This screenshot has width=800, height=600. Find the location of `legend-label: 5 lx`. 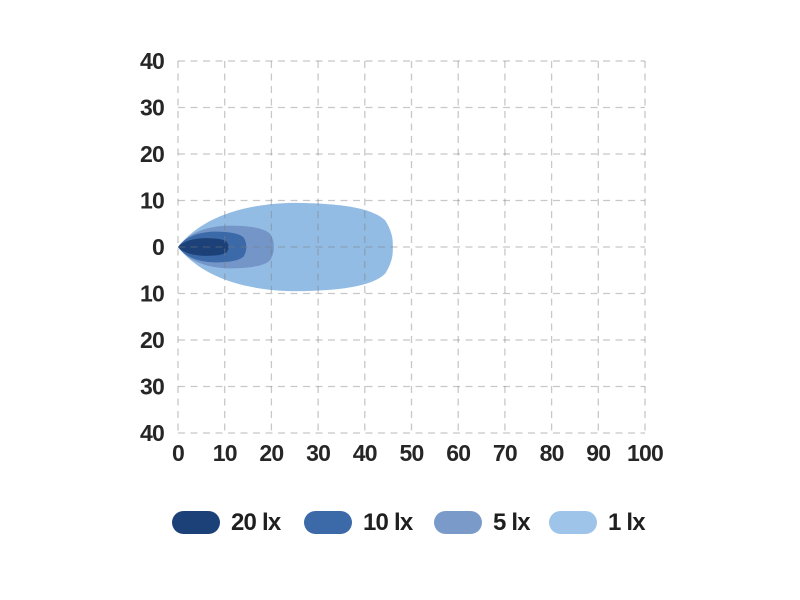

legend-label: 5 lx is located at coordinates (512, 522).